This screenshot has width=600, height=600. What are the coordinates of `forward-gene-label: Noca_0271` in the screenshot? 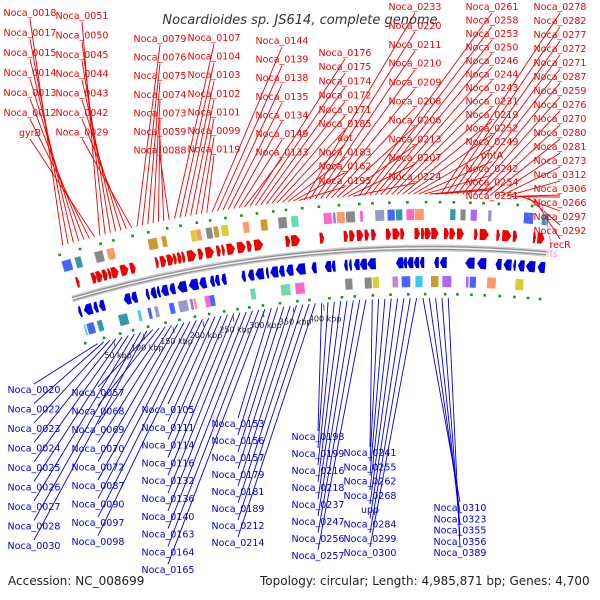 It's located at (560, 63).